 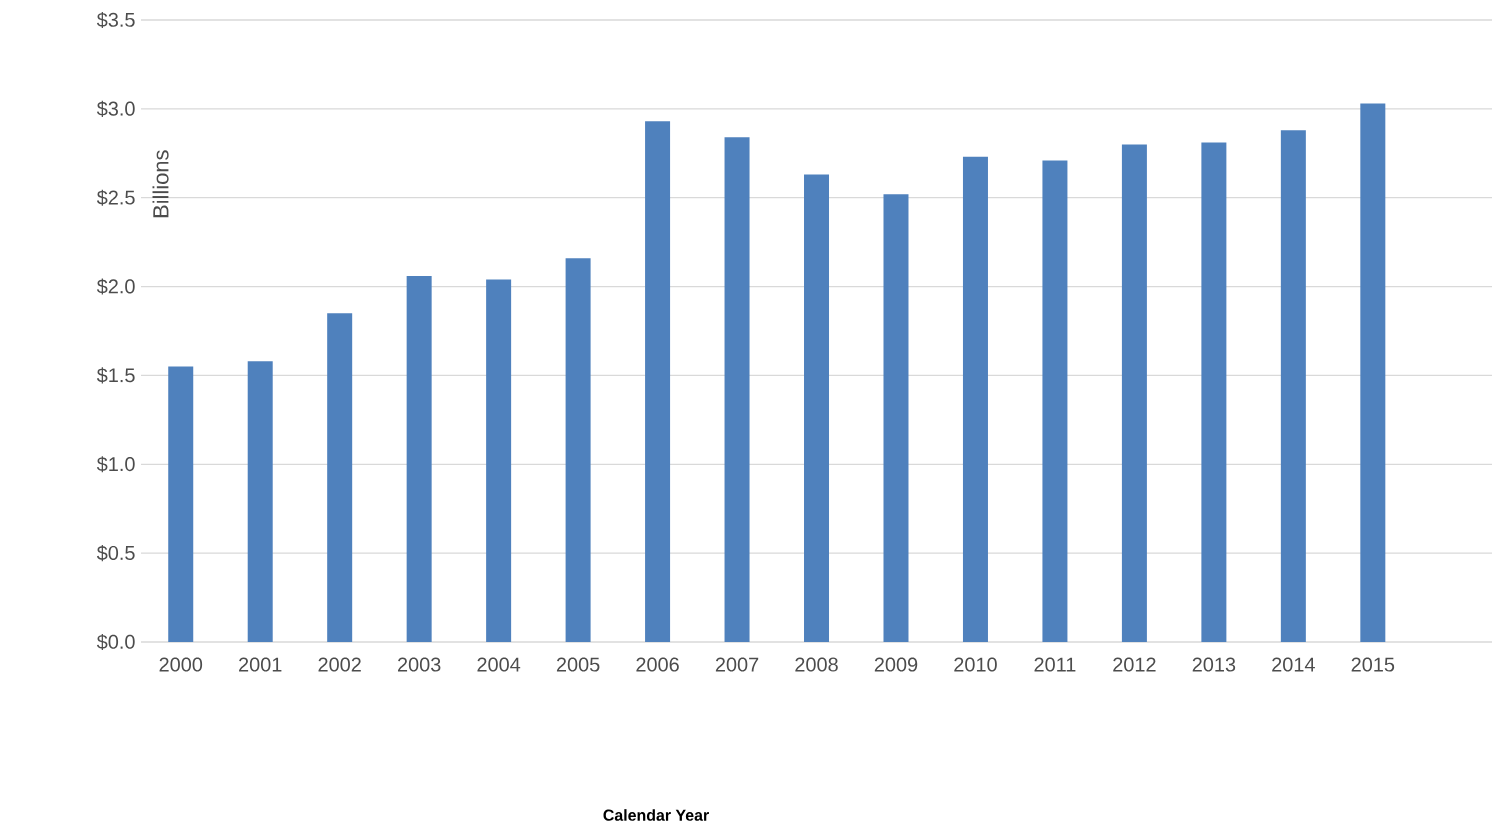 I want to click on x-tick-label: 2011, so click(x=1055, y=664).